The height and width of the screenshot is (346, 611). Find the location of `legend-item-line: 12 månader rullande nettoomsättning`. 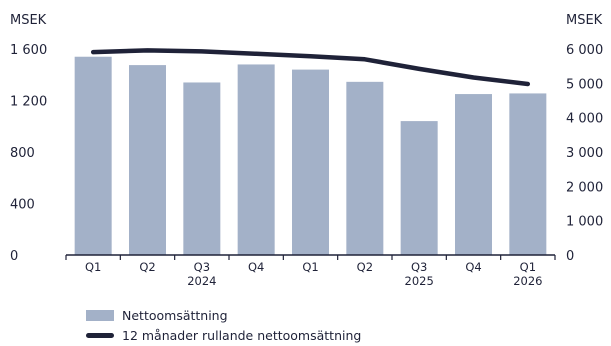

legend-item-line: 12 månader rullande nettoomsättning is located at coordinates (223, 335).